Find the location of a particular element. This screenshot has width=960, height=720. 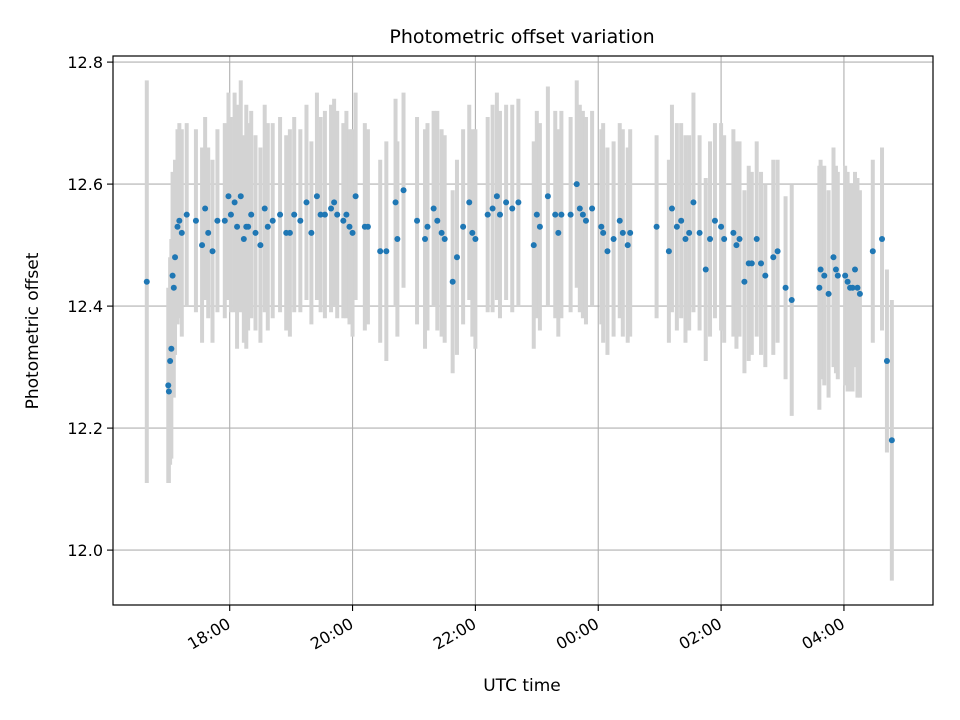

chart-title: Photometric offset variation is located at coordinates (521, 37).